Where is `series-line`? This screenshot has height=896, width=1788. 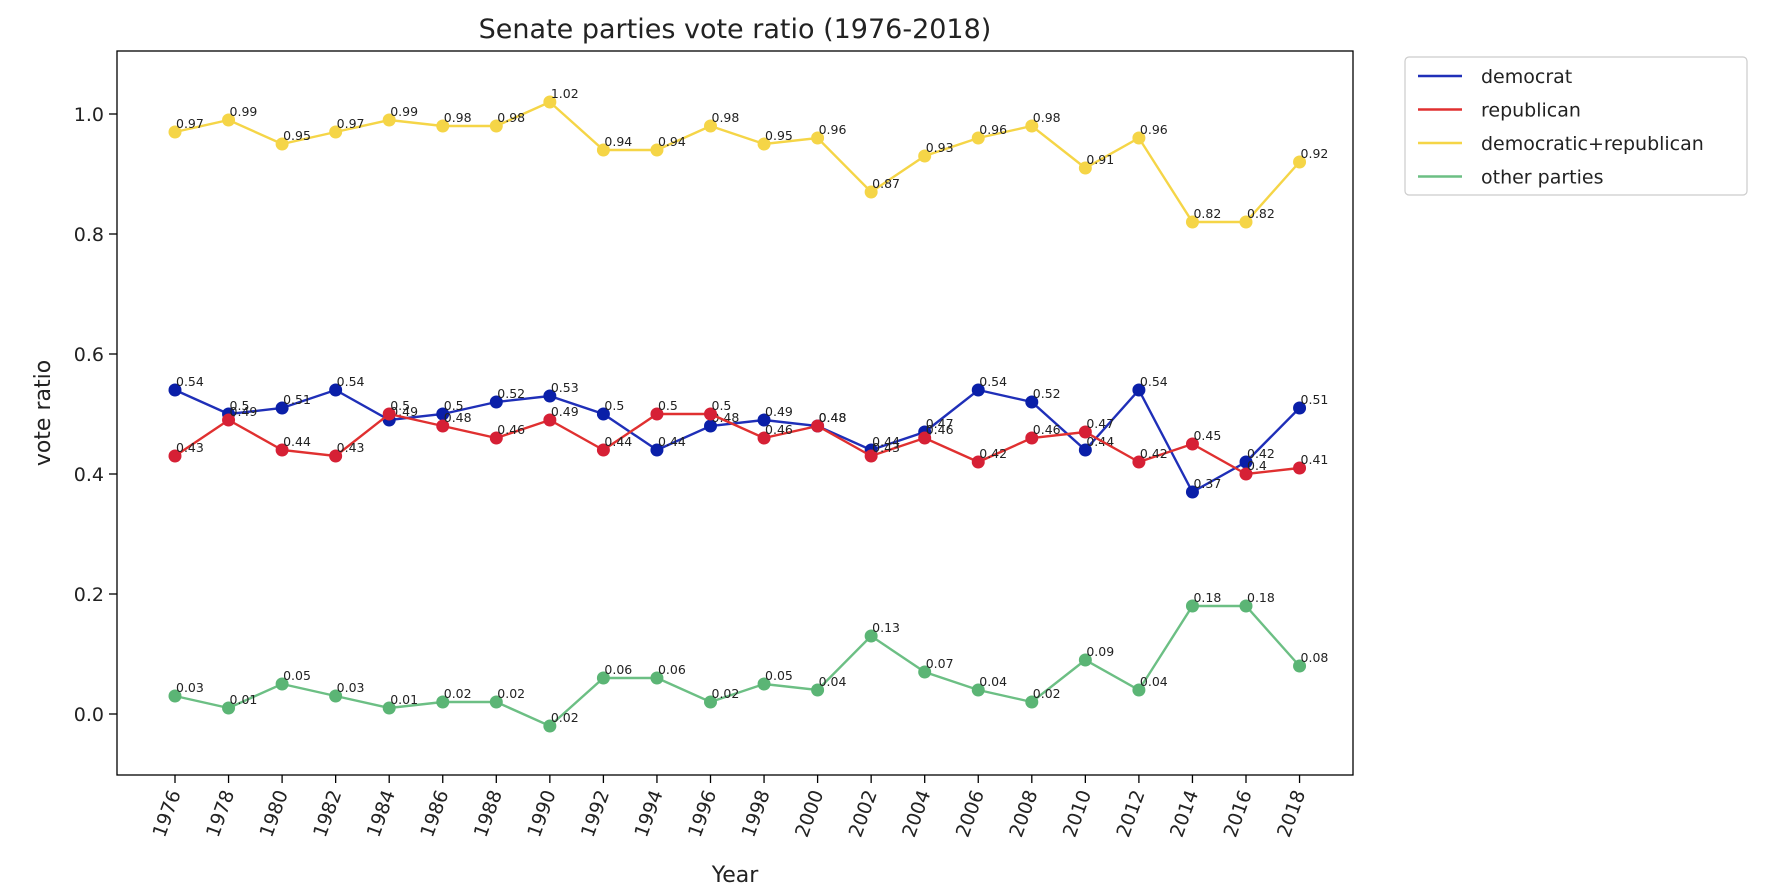 series-line is located at coordinates (737, 162).